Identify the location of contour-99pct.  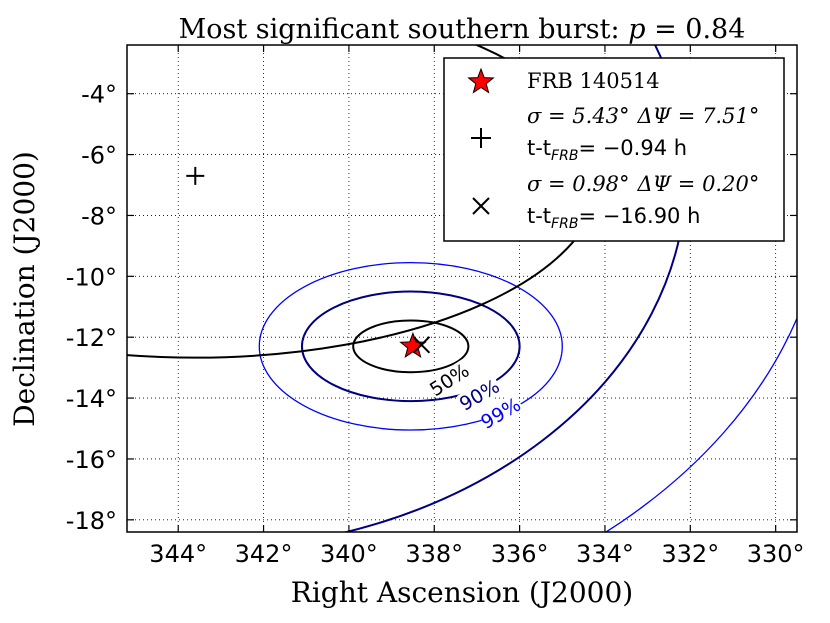
(410, 346).